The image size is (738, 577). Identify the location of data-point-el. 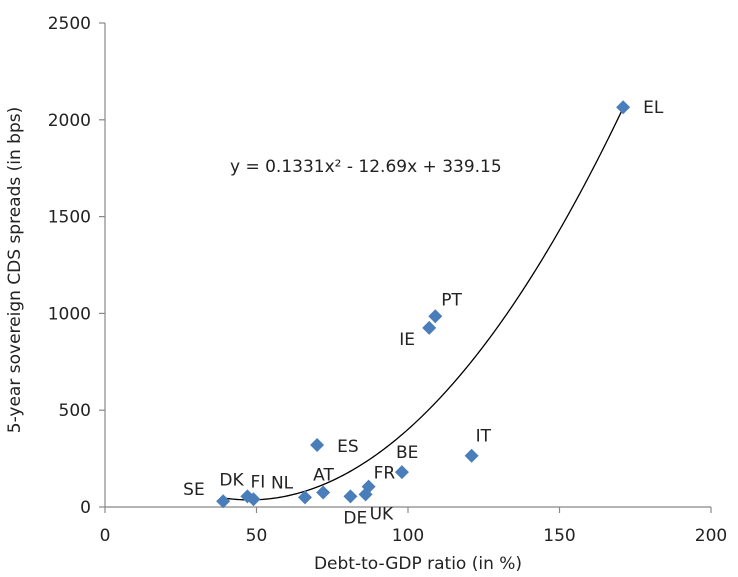
(623, 107).